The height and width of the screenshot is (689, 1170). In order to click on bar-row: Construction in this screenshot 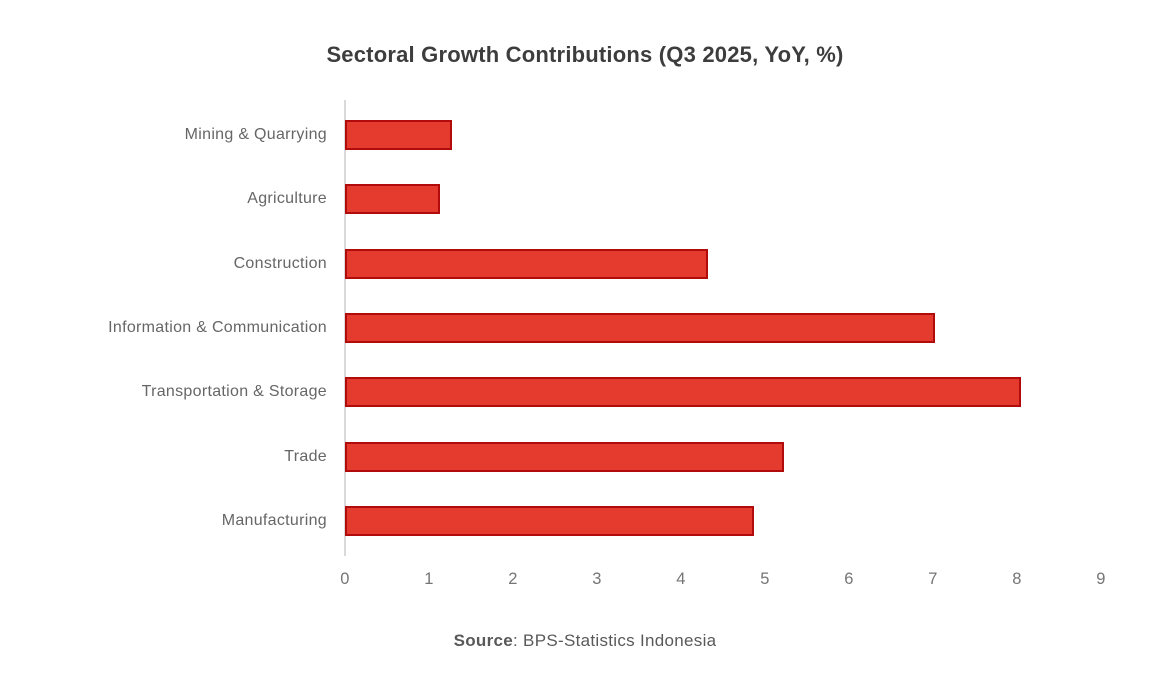, I will do `click(585, 264)`.